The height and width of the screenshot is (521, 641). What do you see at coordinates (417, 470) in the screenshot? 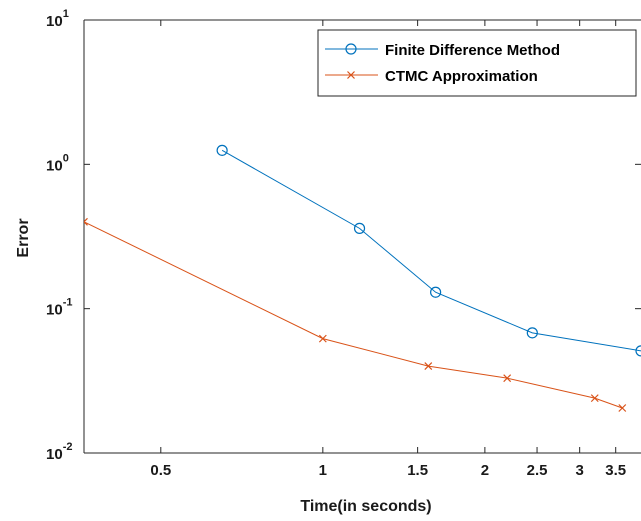
I see `x-tick-label: 1.5` at bounding box center [417, 470].